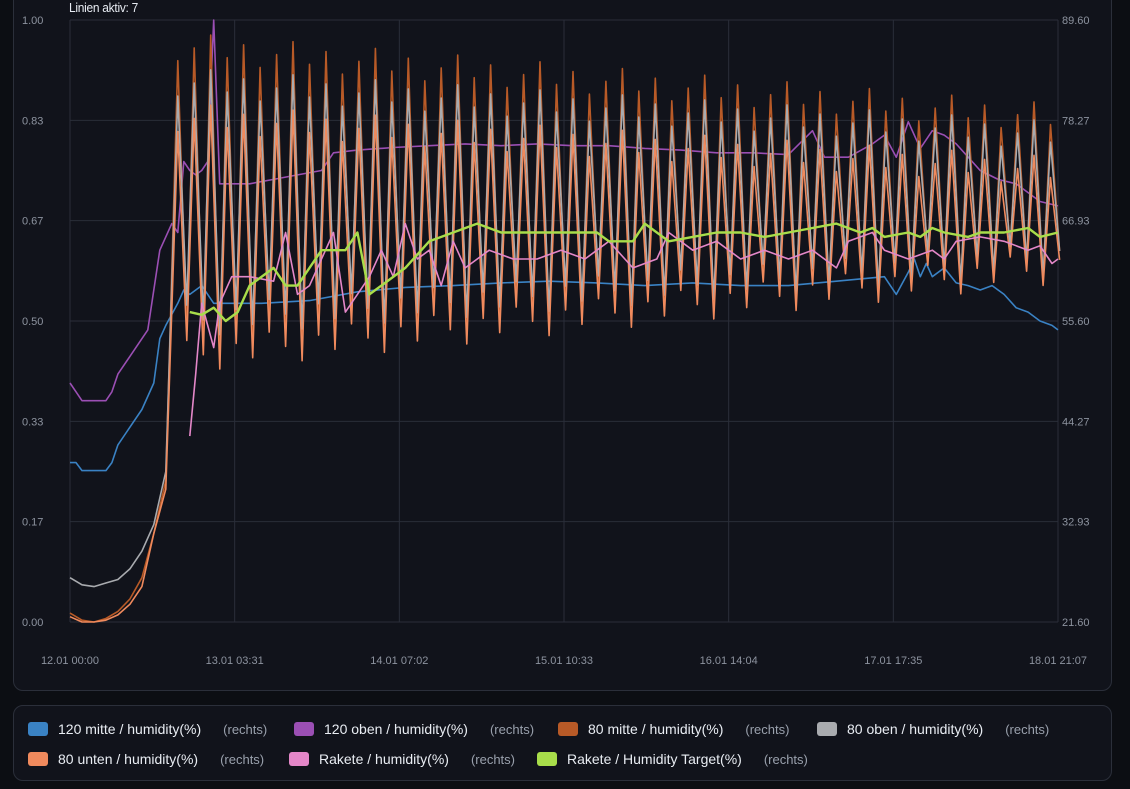 The image size is (1130, 789). What do you see at coordinates (654, 759) in the screenshot?
I see `legend-series-name: Rakete / Humidity Target(%)` at bounding box center [654, 759].